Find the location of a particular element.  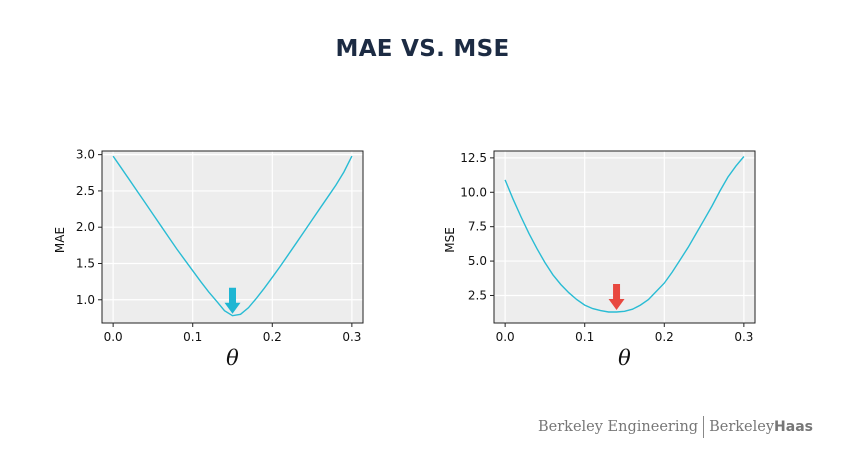

plot-area is located at coordinates (624, 237).